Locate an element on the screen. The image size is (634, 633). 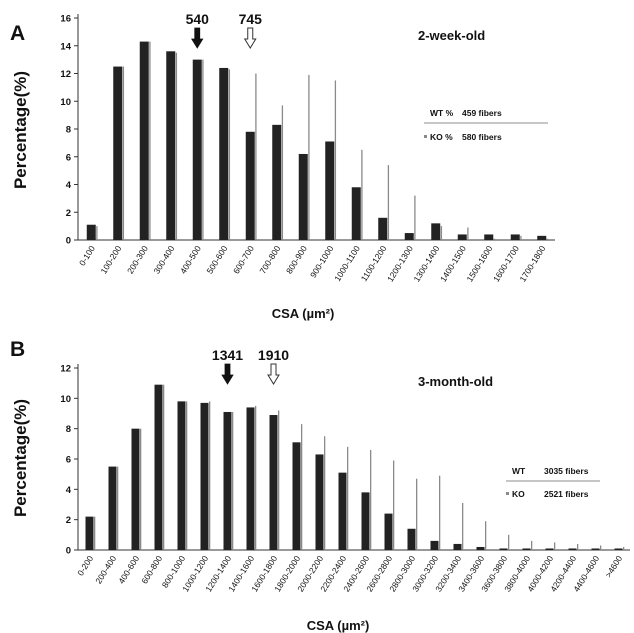
panel-b-legend-wt-label: WT is located at coordinates (519, 471).